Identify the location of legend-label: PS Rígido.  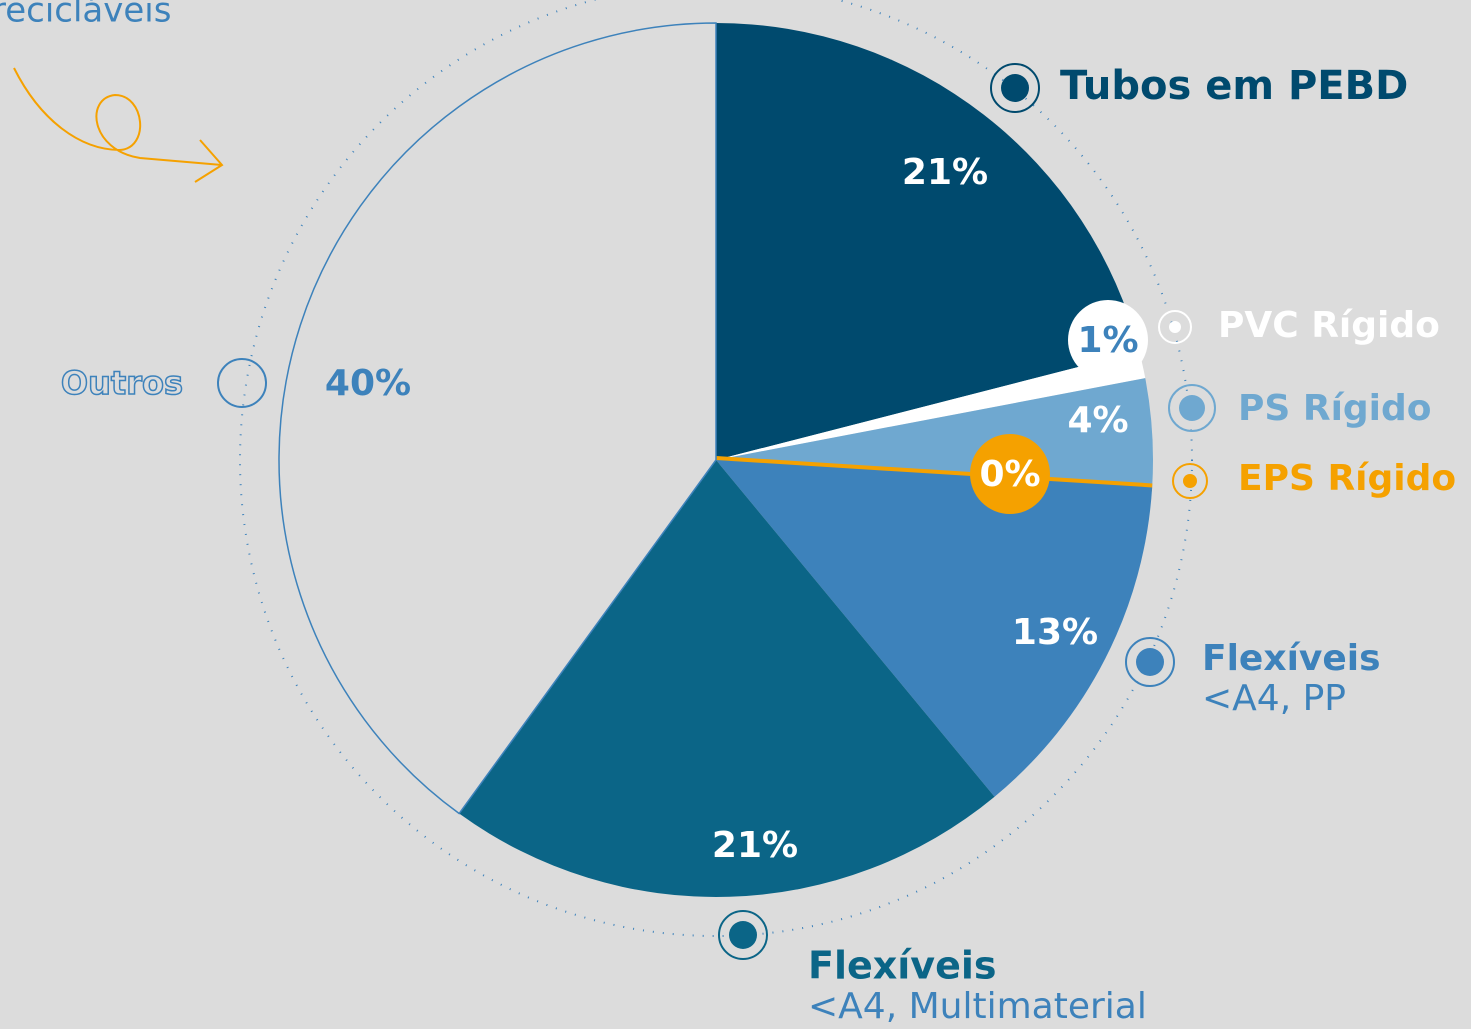
(1335, 408).